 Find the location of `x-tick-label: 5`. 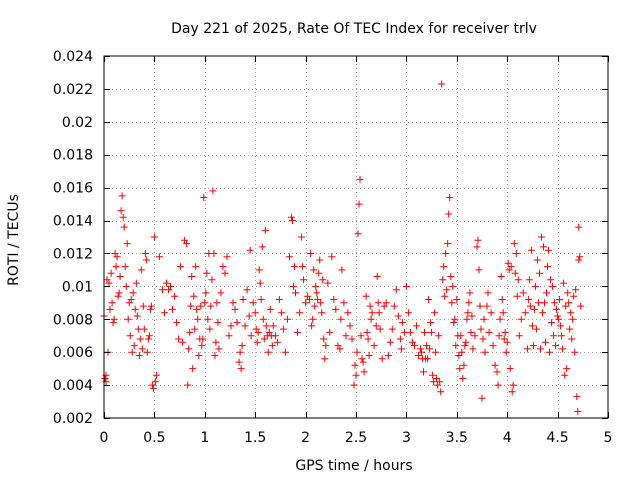

x-tick-label: 5 is located at coordinates (608, 438).